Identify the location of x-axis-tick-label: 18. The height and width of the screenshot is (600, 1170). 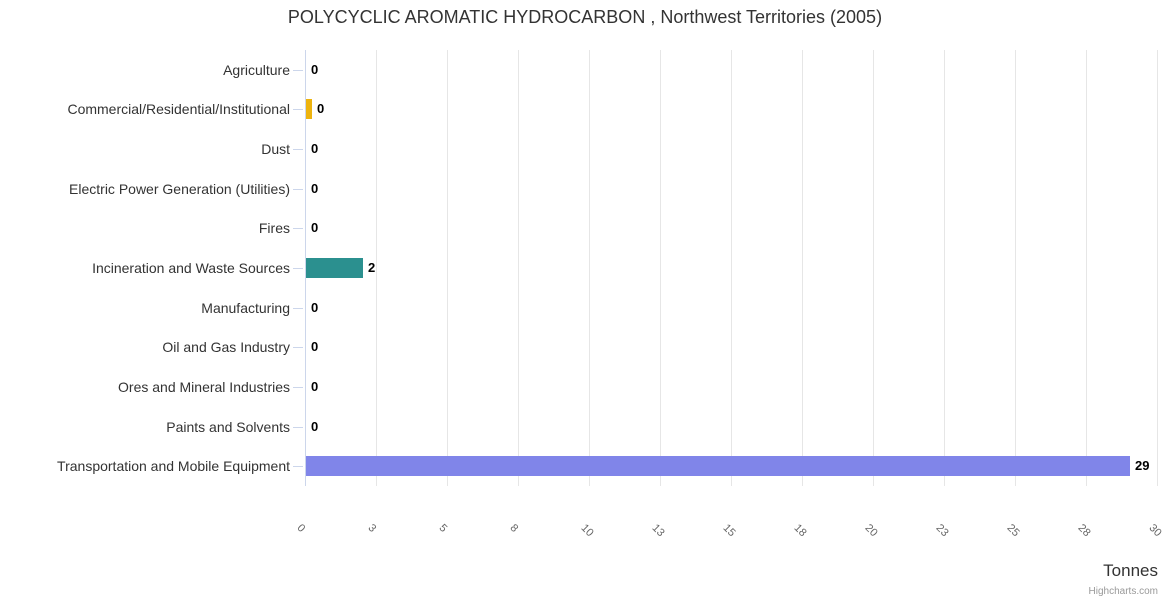
(800, 531).